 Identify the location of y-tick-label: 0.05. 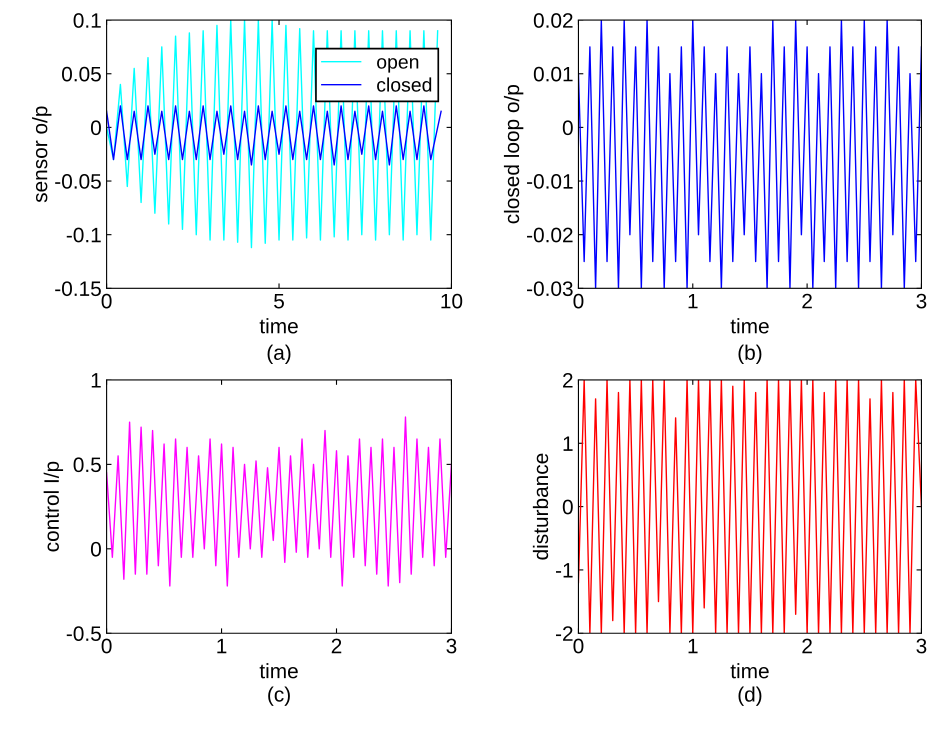
(81, 74).